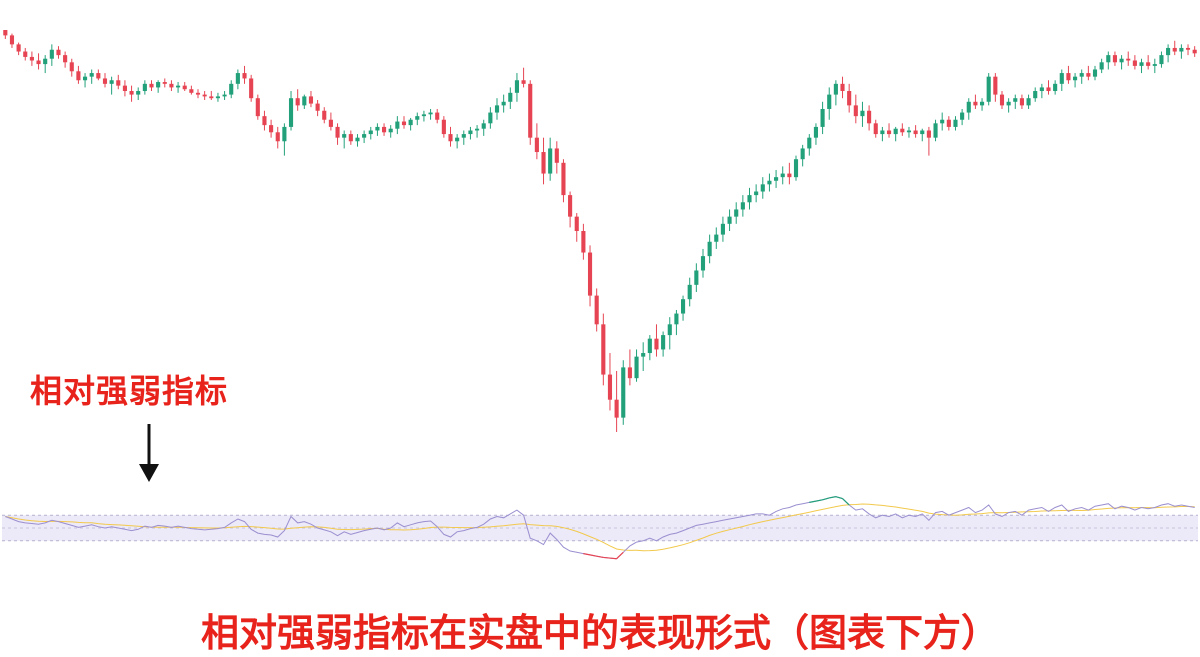  What do you see at coordinates (600, 527) in the screenshot?
I see `rsi-ma-line` at bounding box center [600, 527].